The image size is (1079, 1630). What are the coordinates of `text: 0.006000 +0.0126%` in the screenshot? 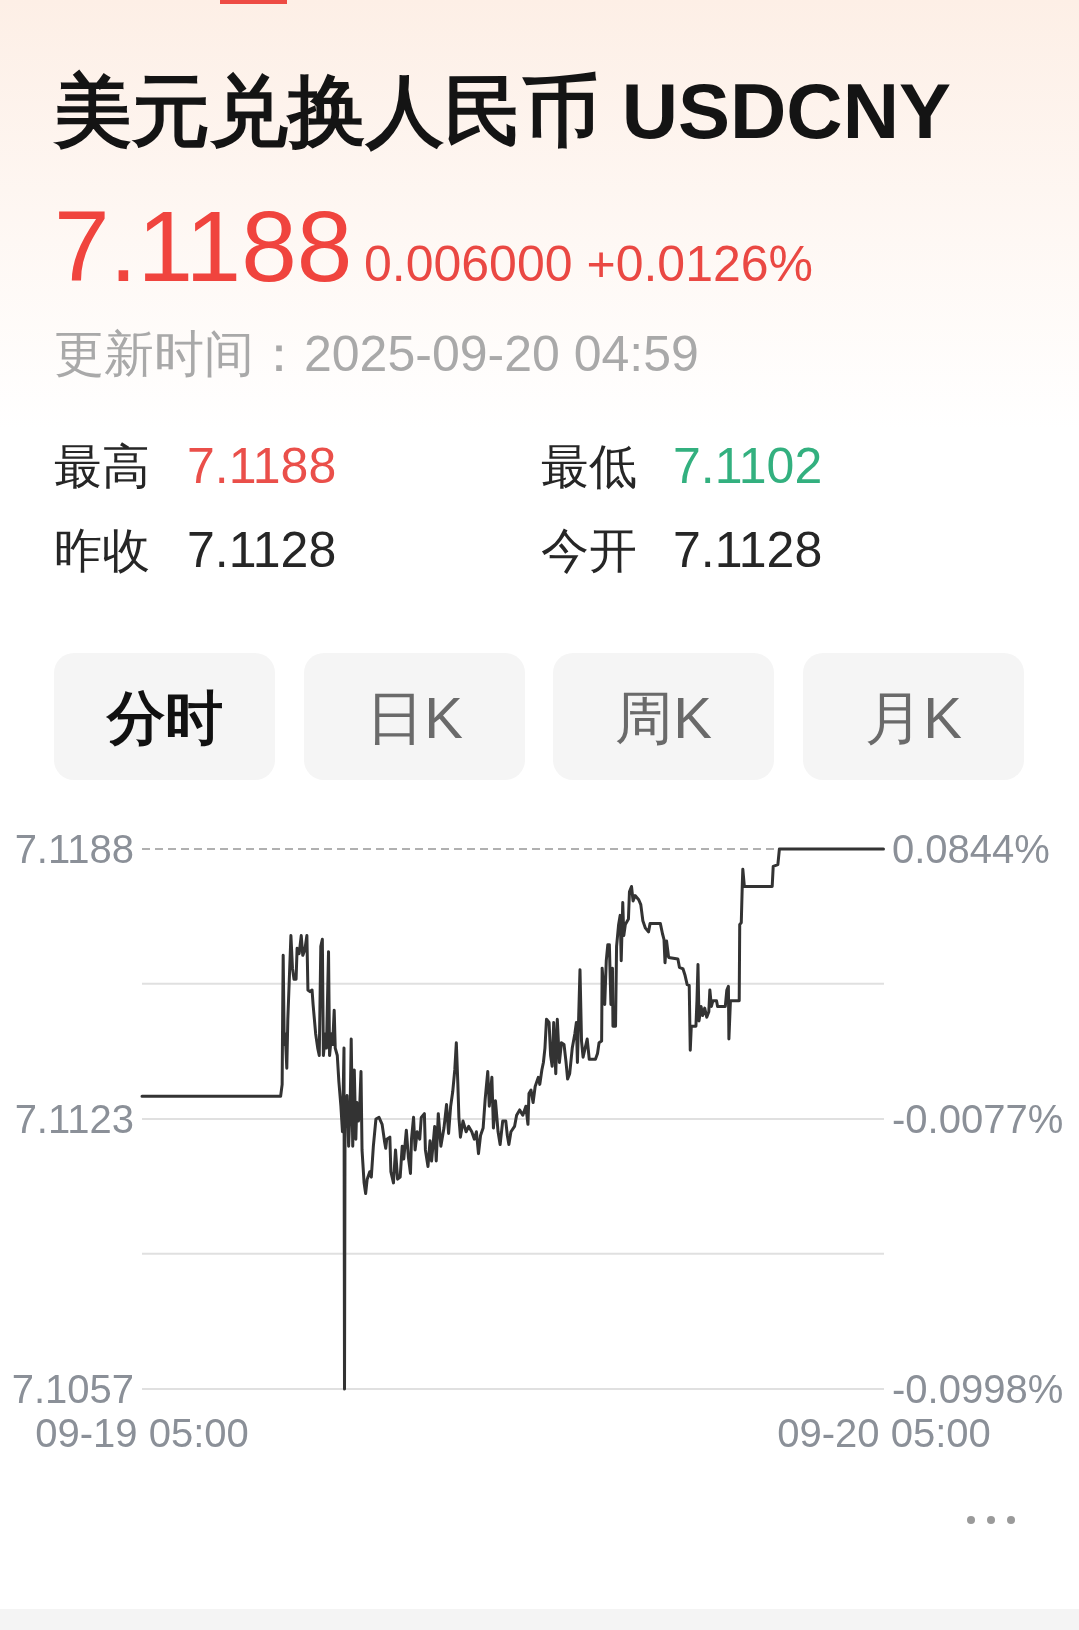 It's located at (589, 264).